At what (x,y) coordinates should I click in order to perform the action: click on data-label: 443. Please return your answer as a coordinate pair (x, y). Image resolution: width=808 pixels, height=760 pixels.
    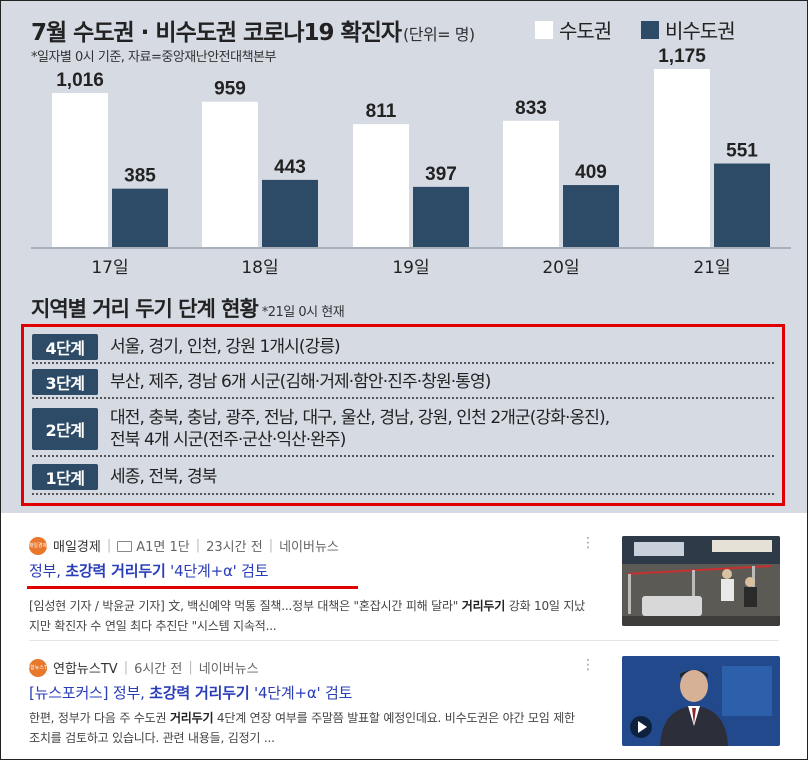
    Looking at the image, I should click on (290, 167).